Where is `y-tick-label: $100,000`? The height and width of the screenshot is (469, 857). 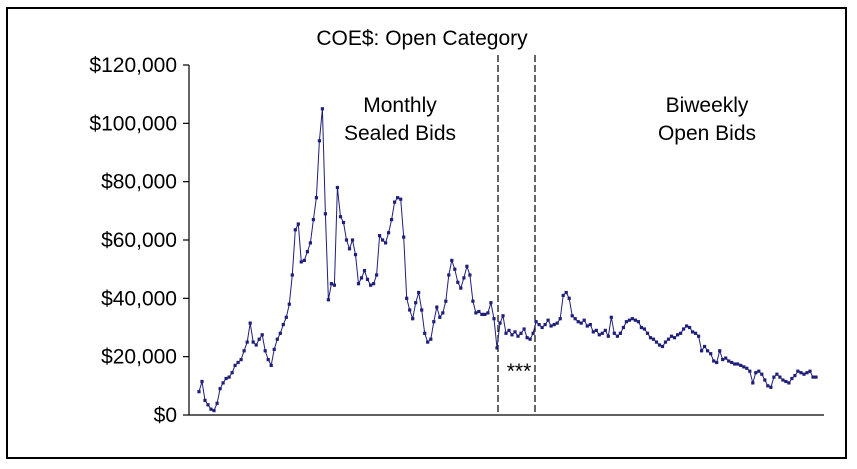
y-tick-label: $100,000 is located at coordinates (133, 123).